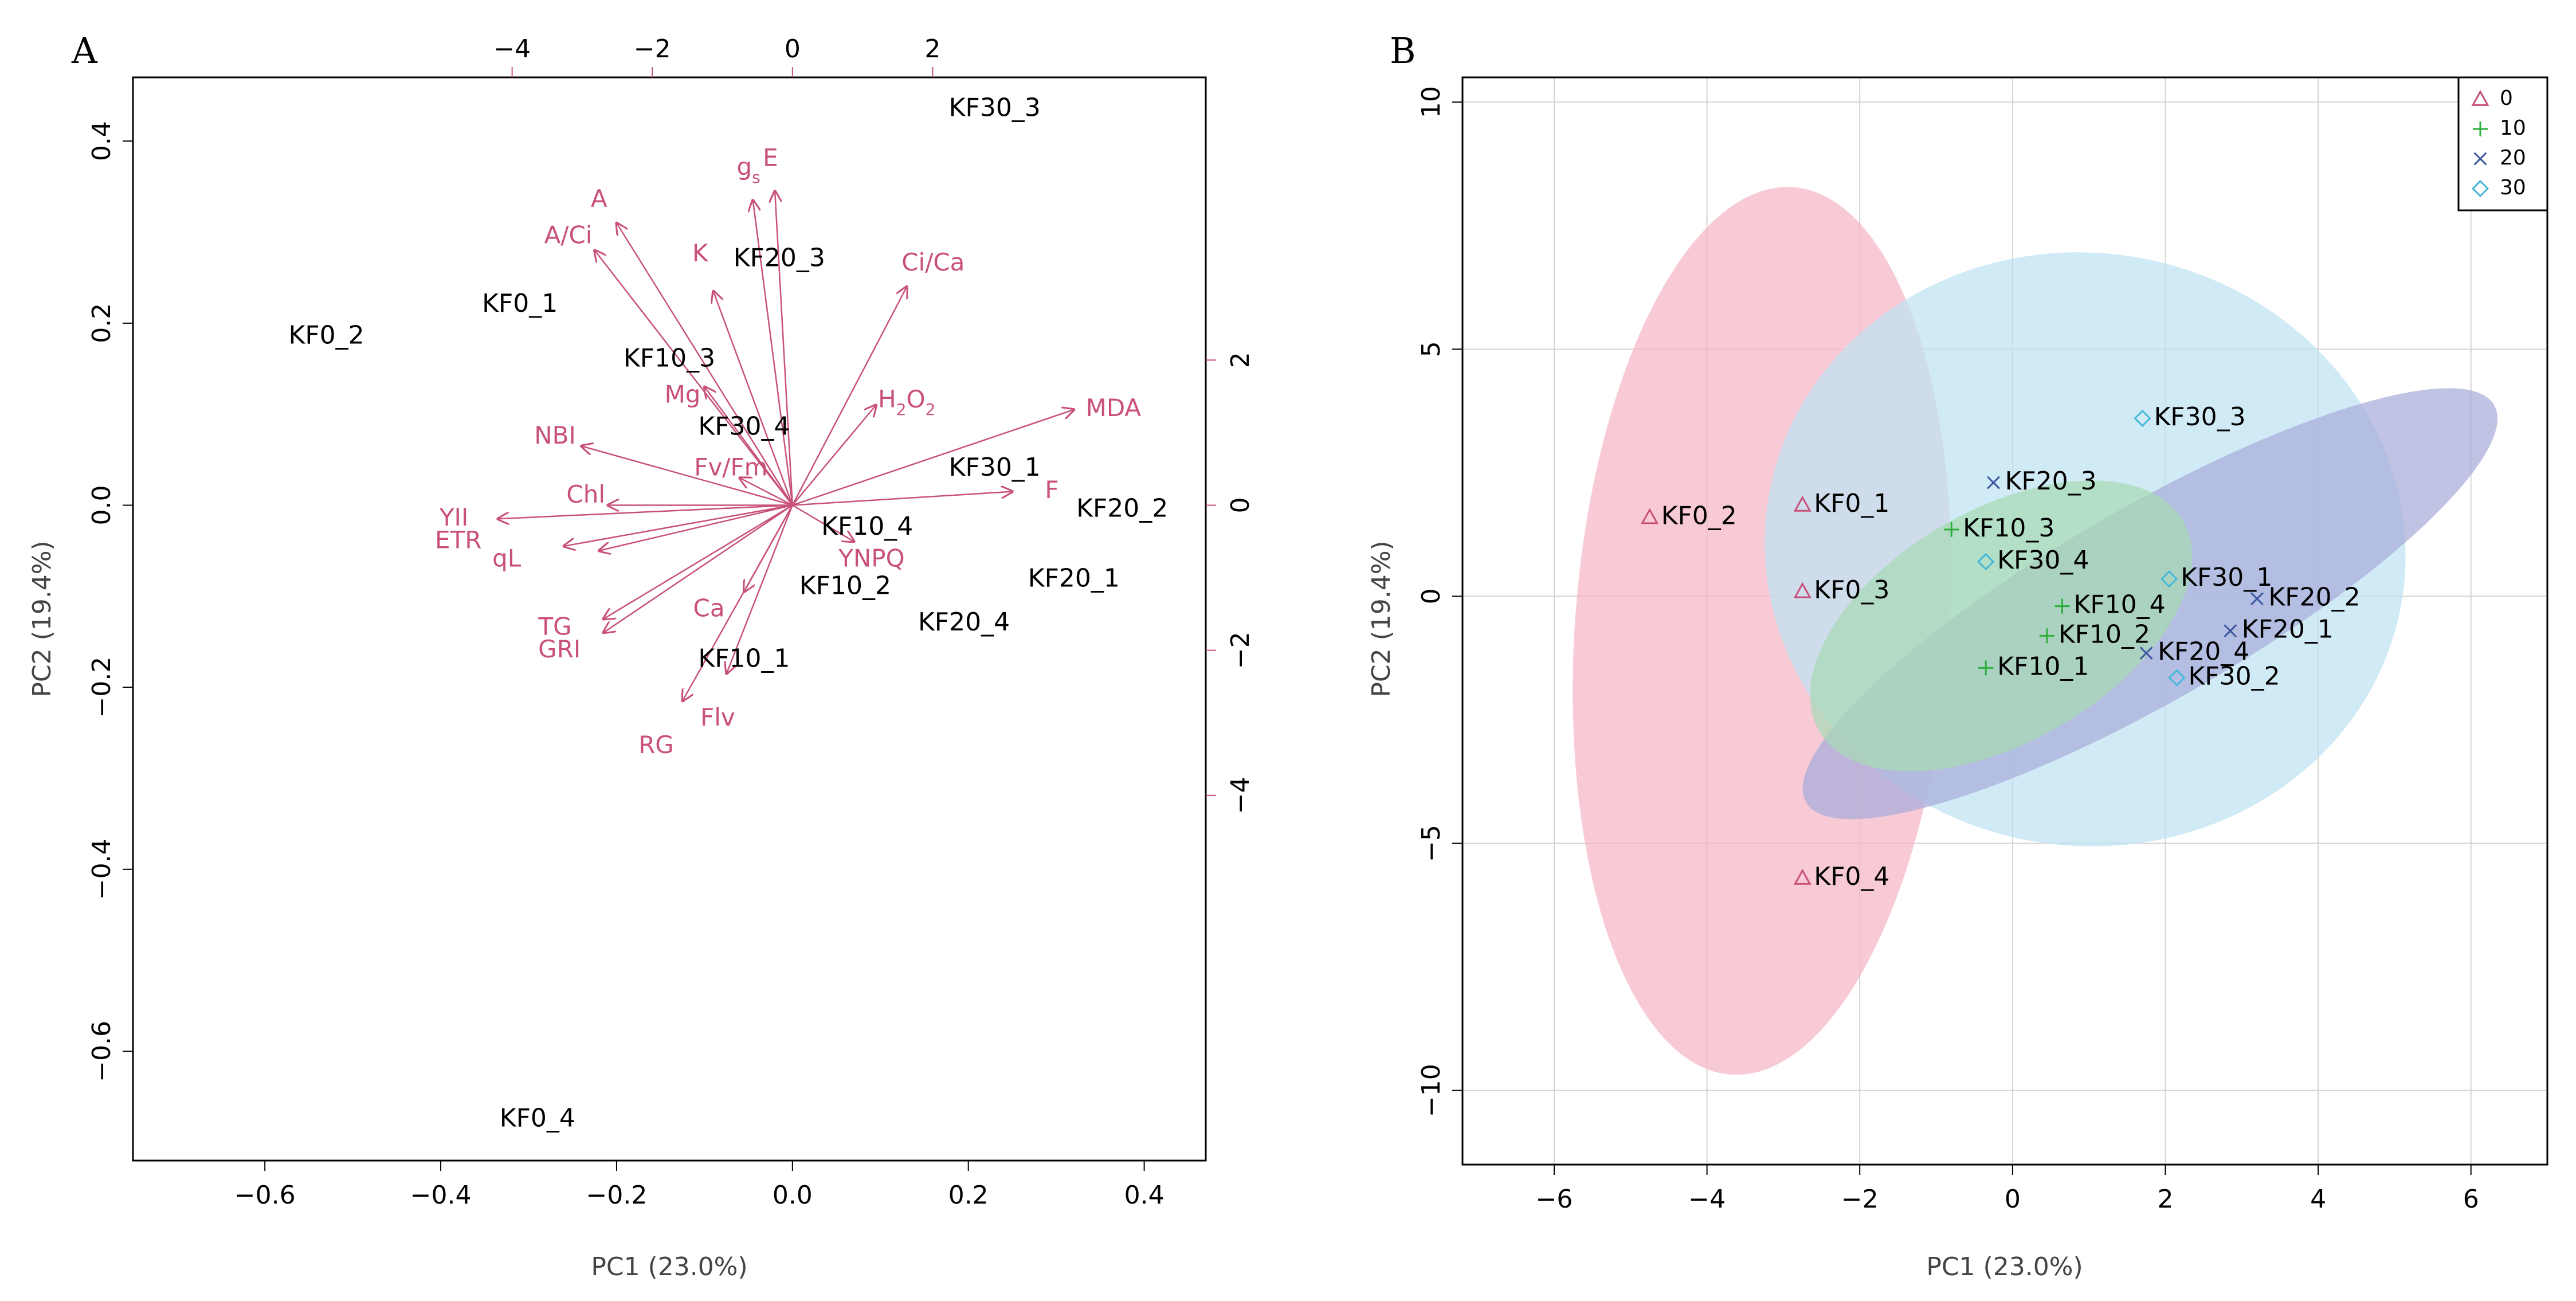 Image resolution: width=2576 pixels, height=1301 pixels. I want to click on panel-a-top-tick-label: −4, so click(512, 49).